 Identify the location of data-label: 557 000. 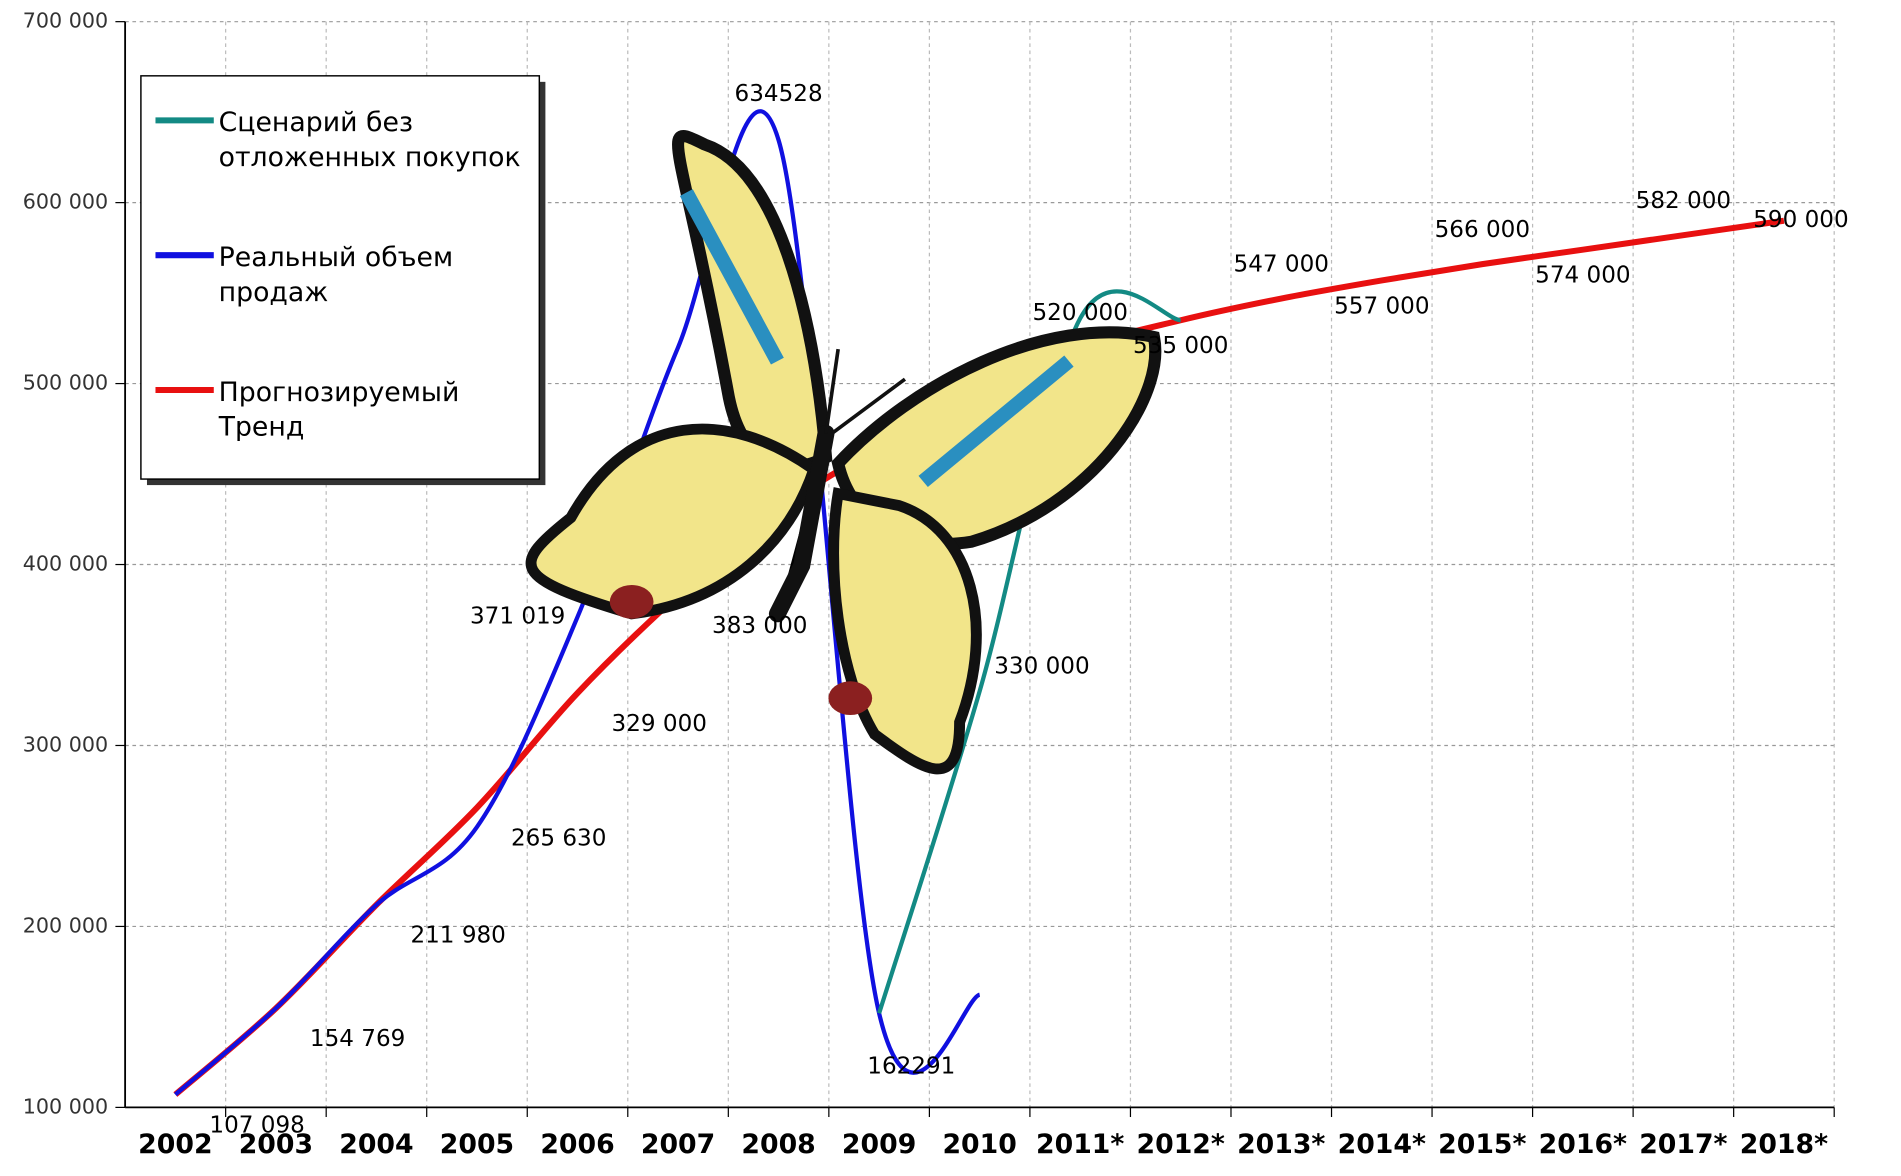
(1381, 306).